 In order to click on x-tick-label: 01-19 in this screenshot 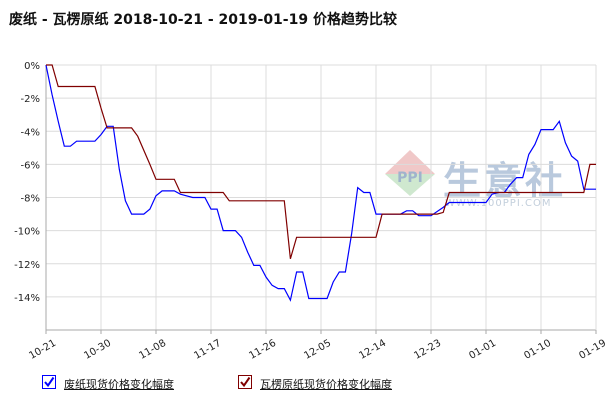, I will do `click(592, 350)`.